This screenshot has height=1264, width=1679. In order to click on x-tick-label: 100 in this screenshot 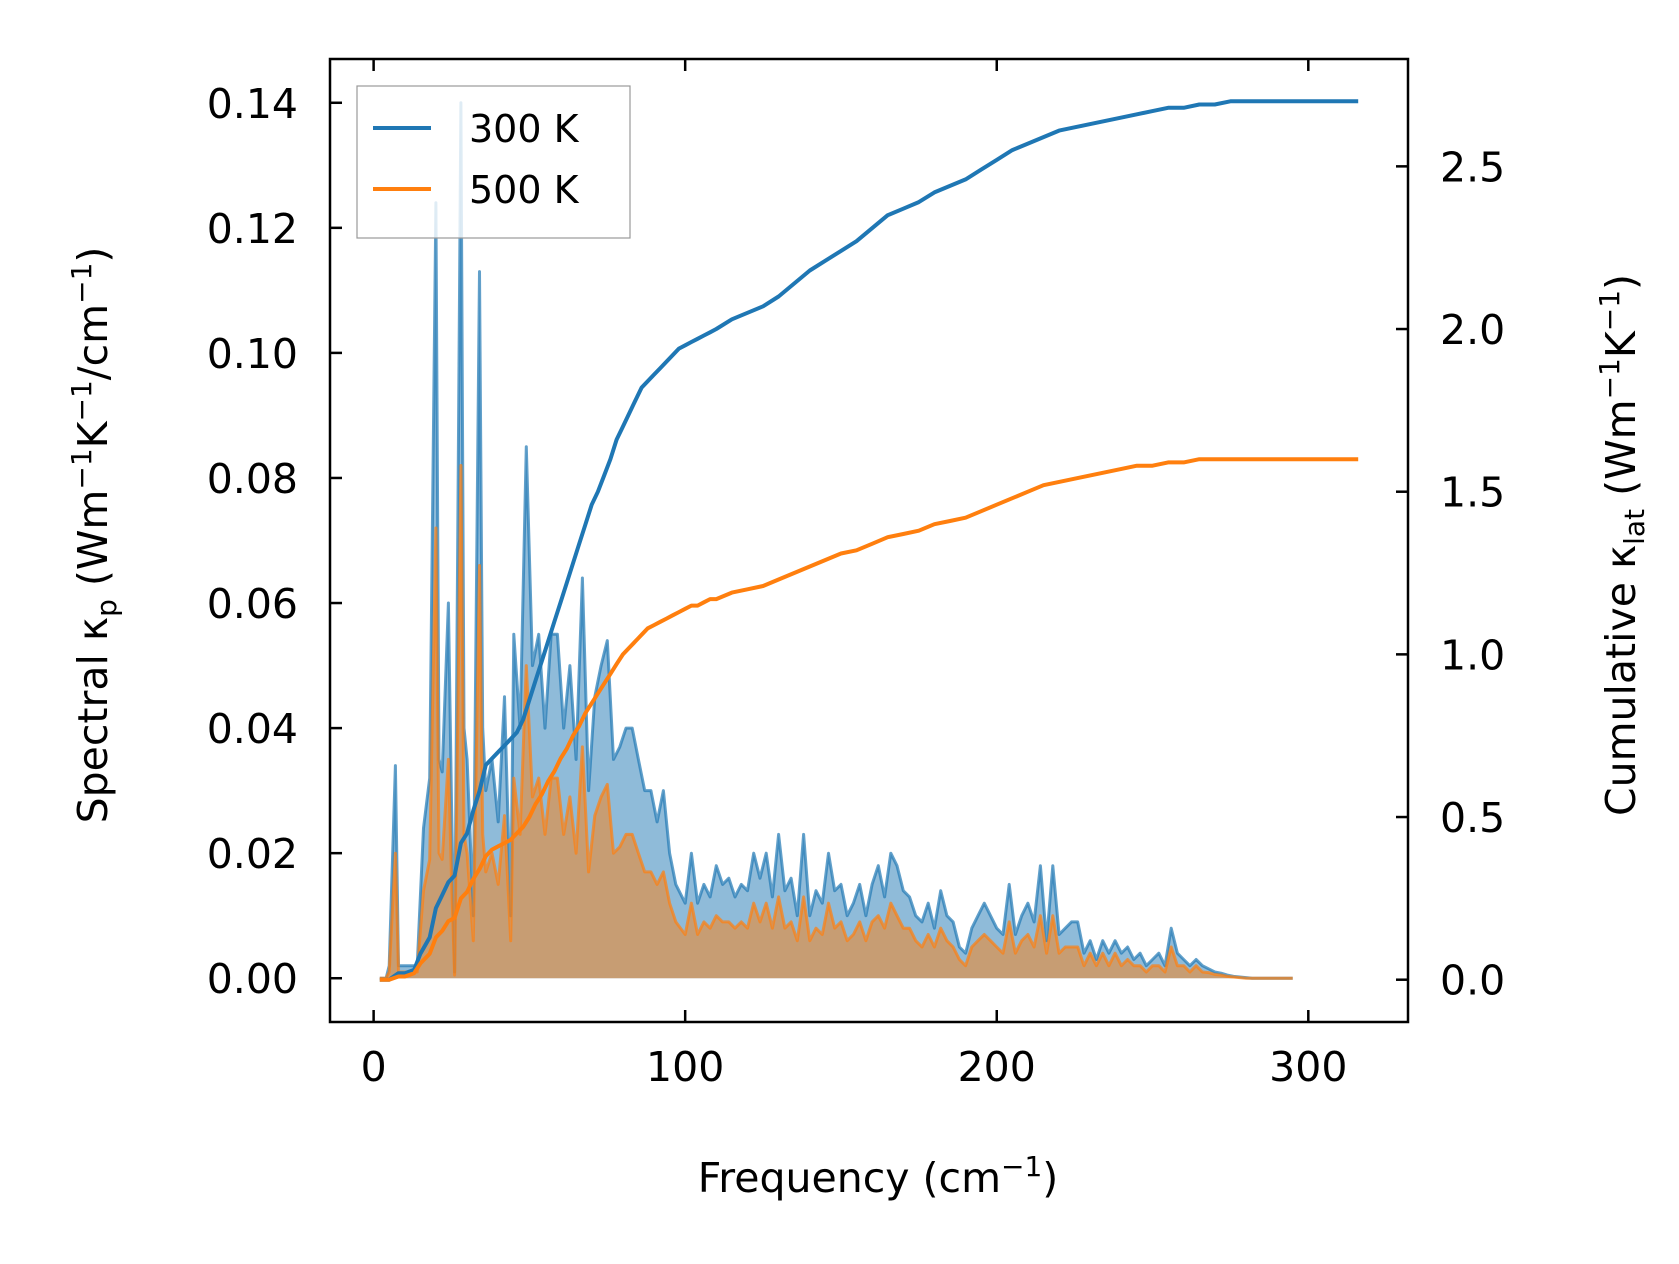, I will do `click(685, 1067)`.